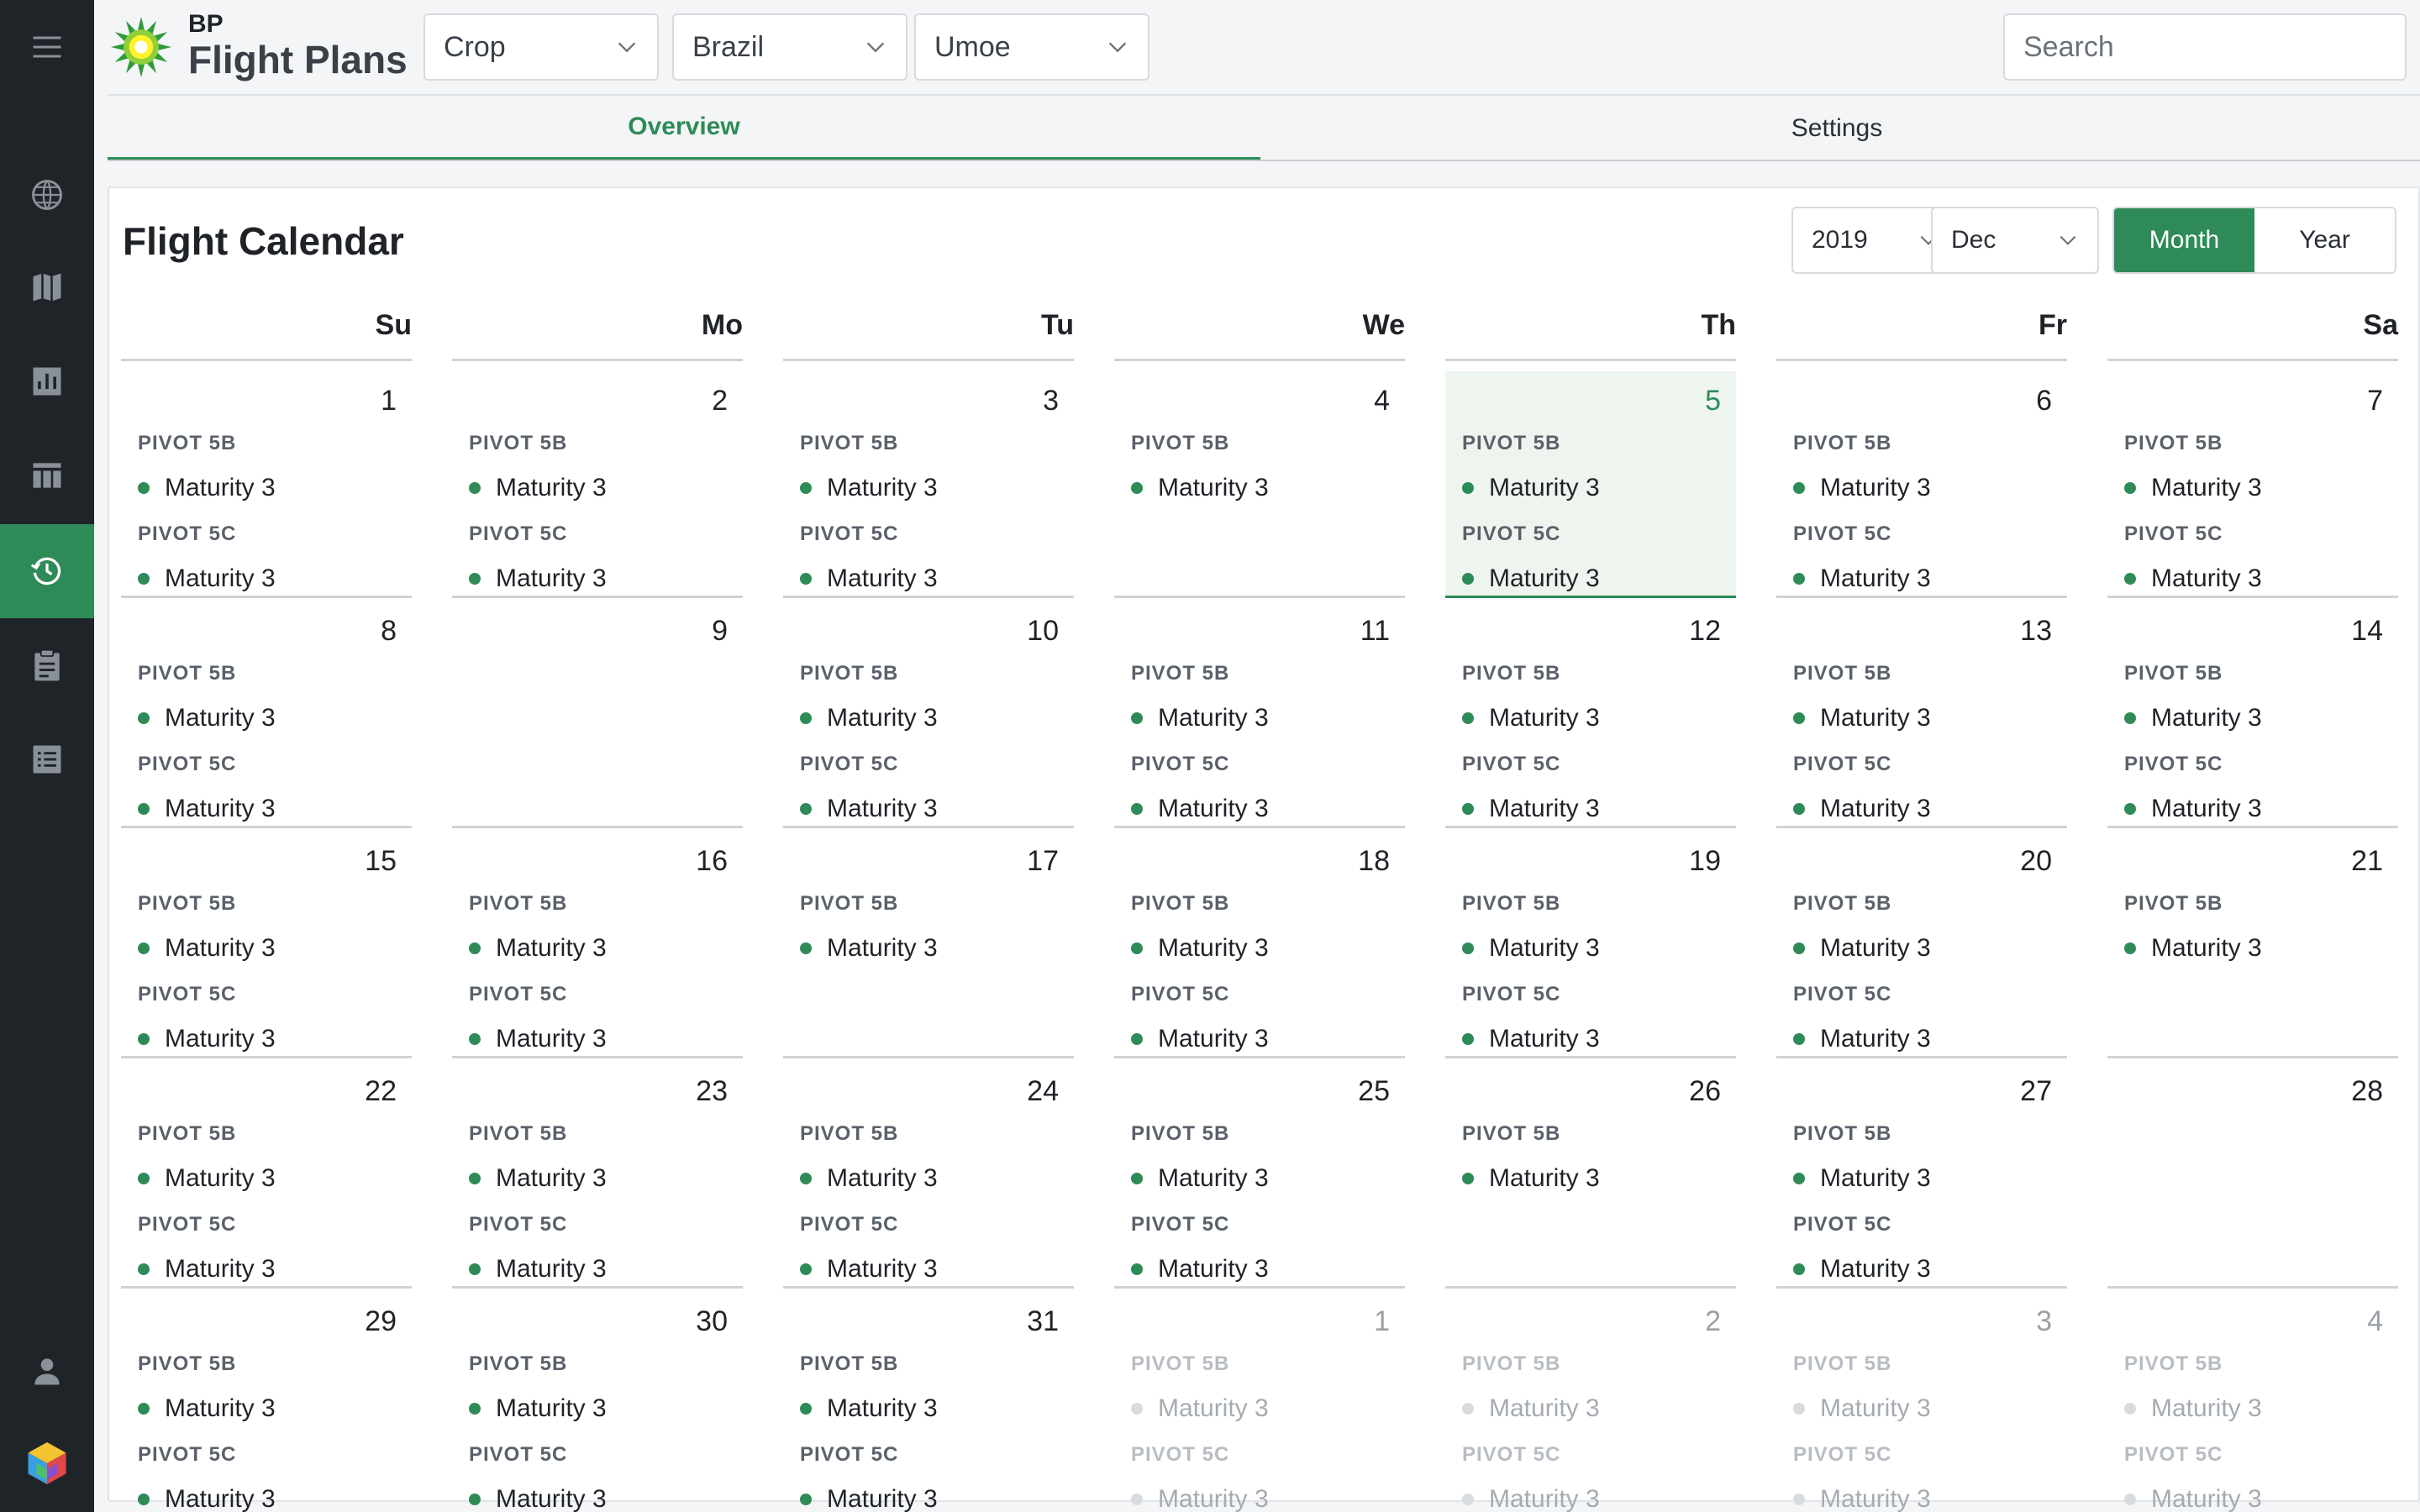  I want to click on calendar-day-cell: 28, so click(2252, 1175).